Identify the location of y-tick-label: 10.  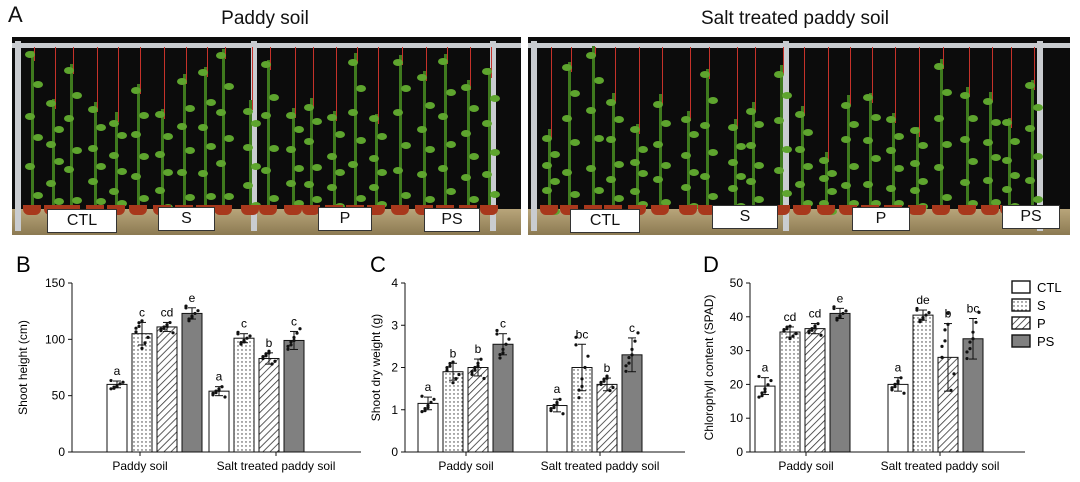
(737, 418).